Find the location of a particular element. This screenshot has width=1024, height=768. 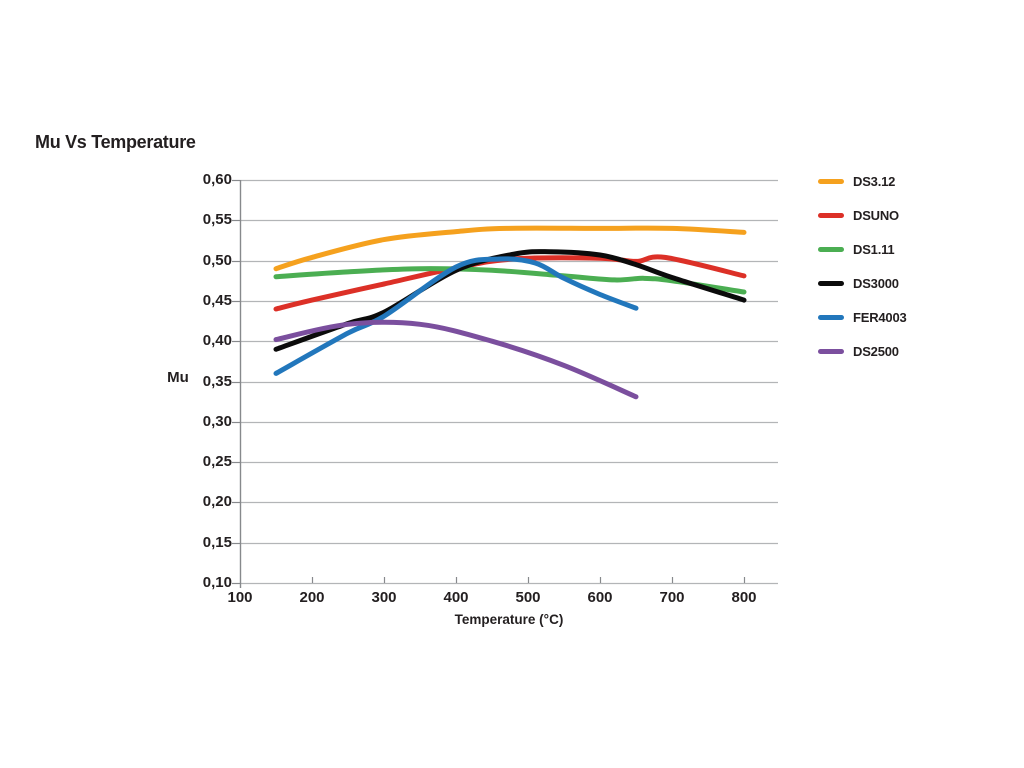

x-axis-title: Temperature (°C) is located at coordinates (509, 619).